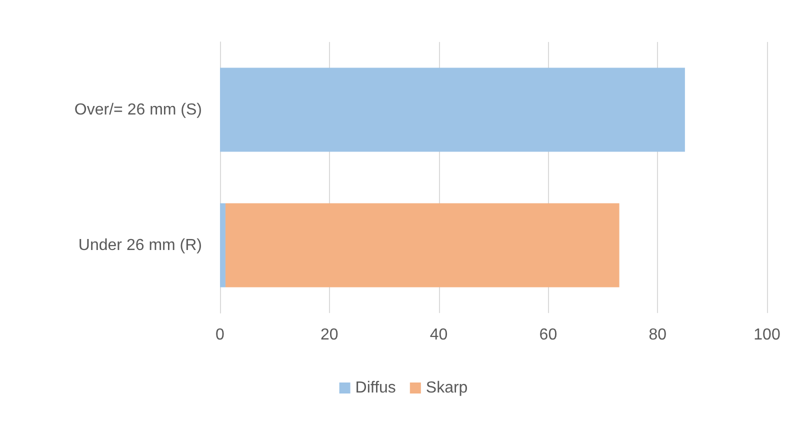 The height and width of the screenshot is (423, 807). I want to click on legend-label: Skarp, so click(447, 388).